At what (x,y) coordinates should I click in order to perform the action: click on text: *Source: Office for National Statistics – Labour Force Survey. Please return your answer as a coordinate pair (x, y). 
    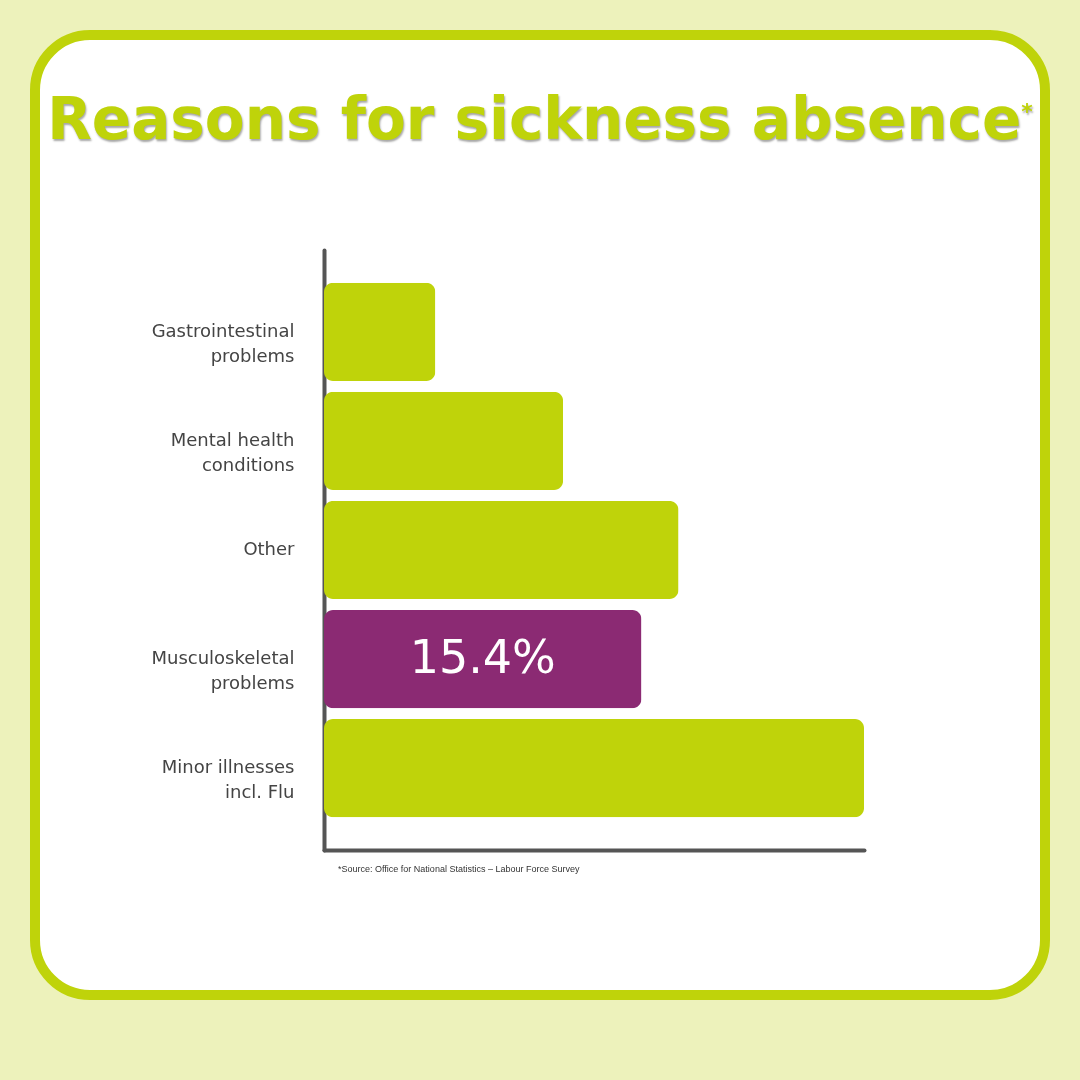
    Looking at the image, I should click on (459, 869).